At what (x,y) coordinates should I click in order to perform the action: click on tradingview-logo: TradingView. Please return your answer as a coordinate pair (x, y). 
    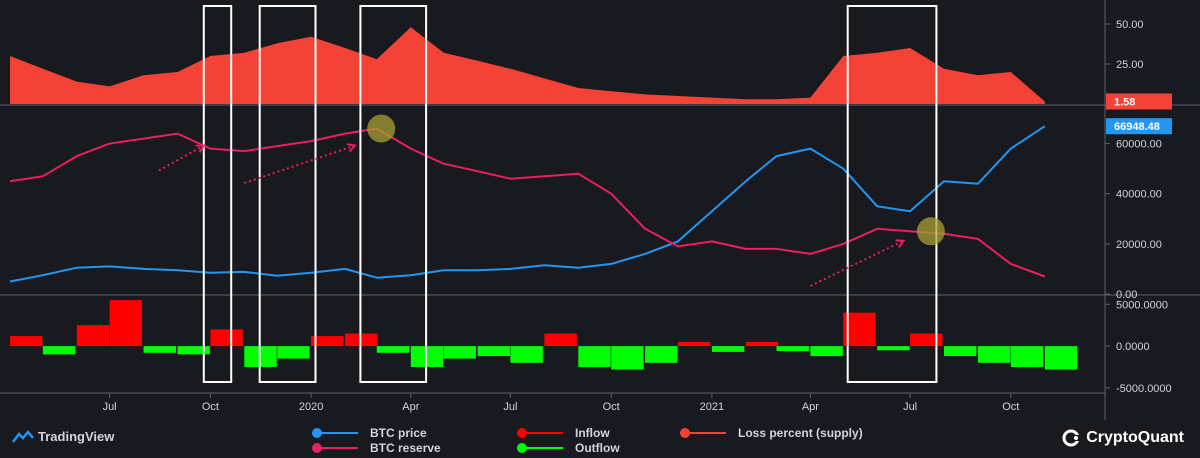
    Looking at the image, I should click on (63, 436).